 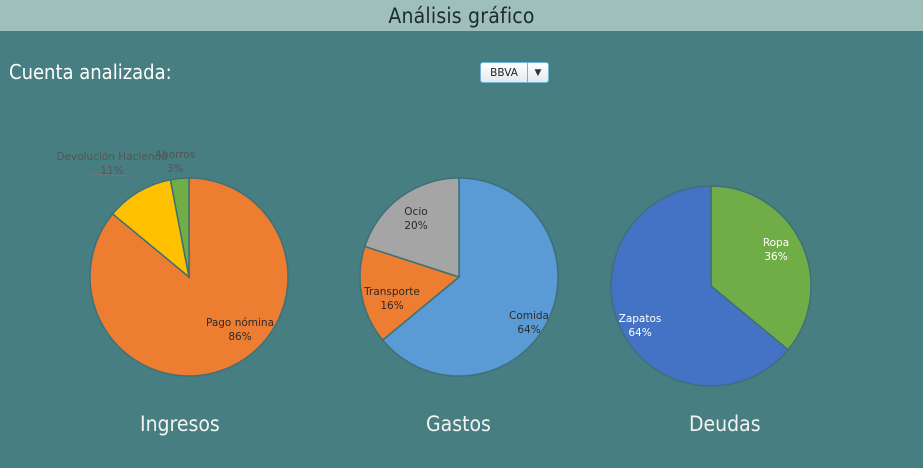 What do you see at coordinates (90, 72) in the screenshot?
I see `account-label: Cuenta analizada:` at bounding box center [90, 72].